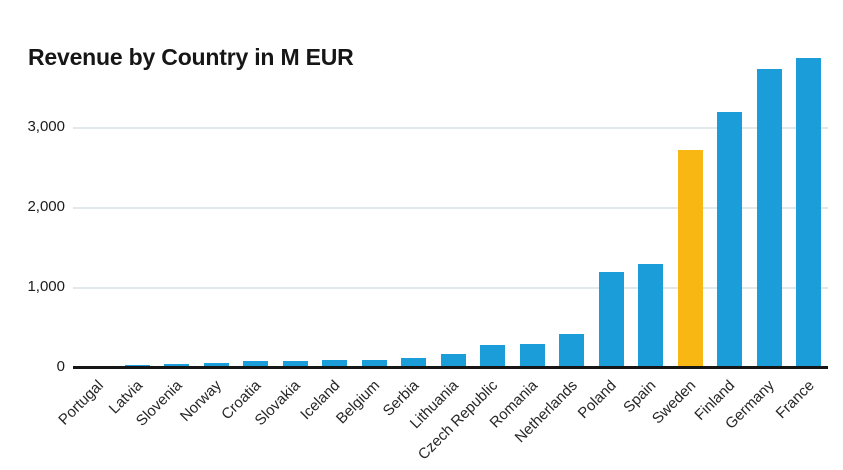 The height and width of the screenshot is (470, 843). What do you see at coordinates (611, 320) in the screenshot?
I see `bar-poland` at bounding box center [611, 320].